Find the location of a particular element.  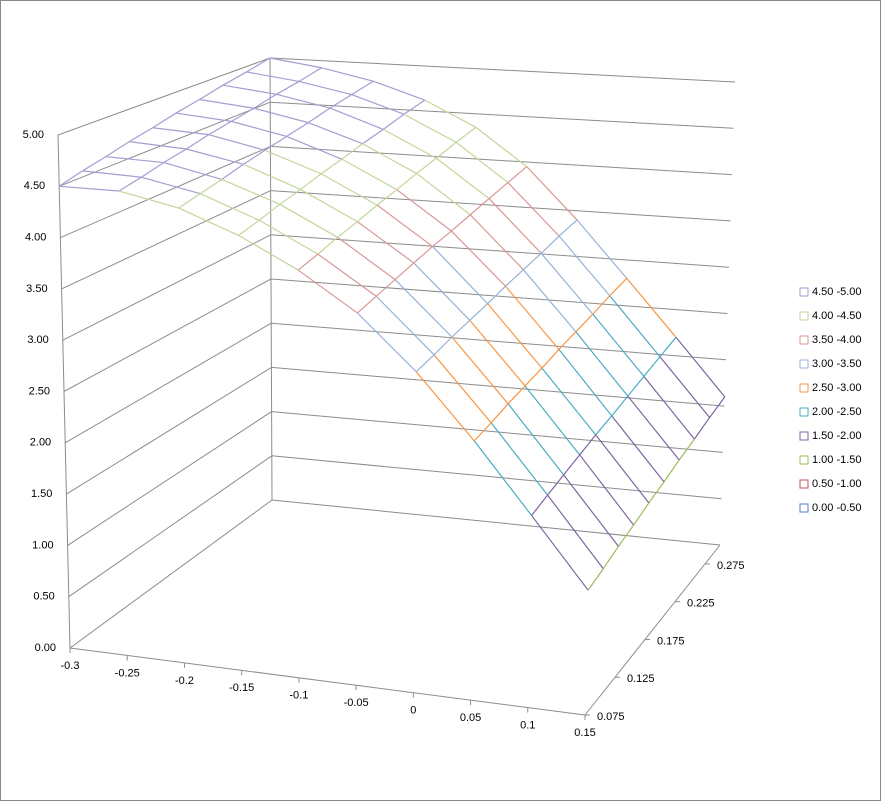

x-tick-label: 0.15 is located at coordinates (584, 733).